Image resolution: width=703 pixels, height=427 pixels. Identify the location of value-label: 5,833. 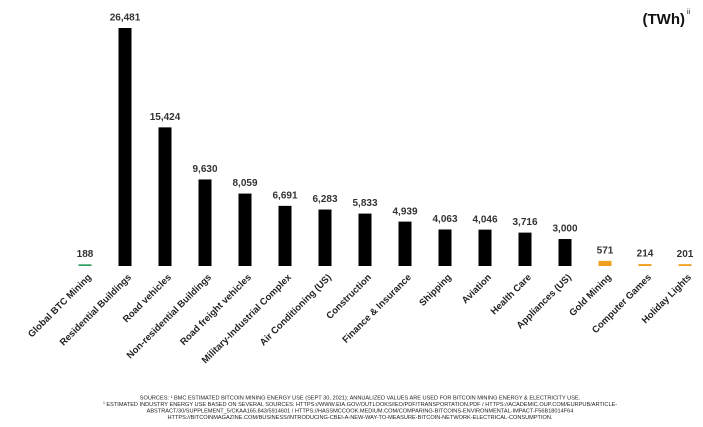
(364, 203).